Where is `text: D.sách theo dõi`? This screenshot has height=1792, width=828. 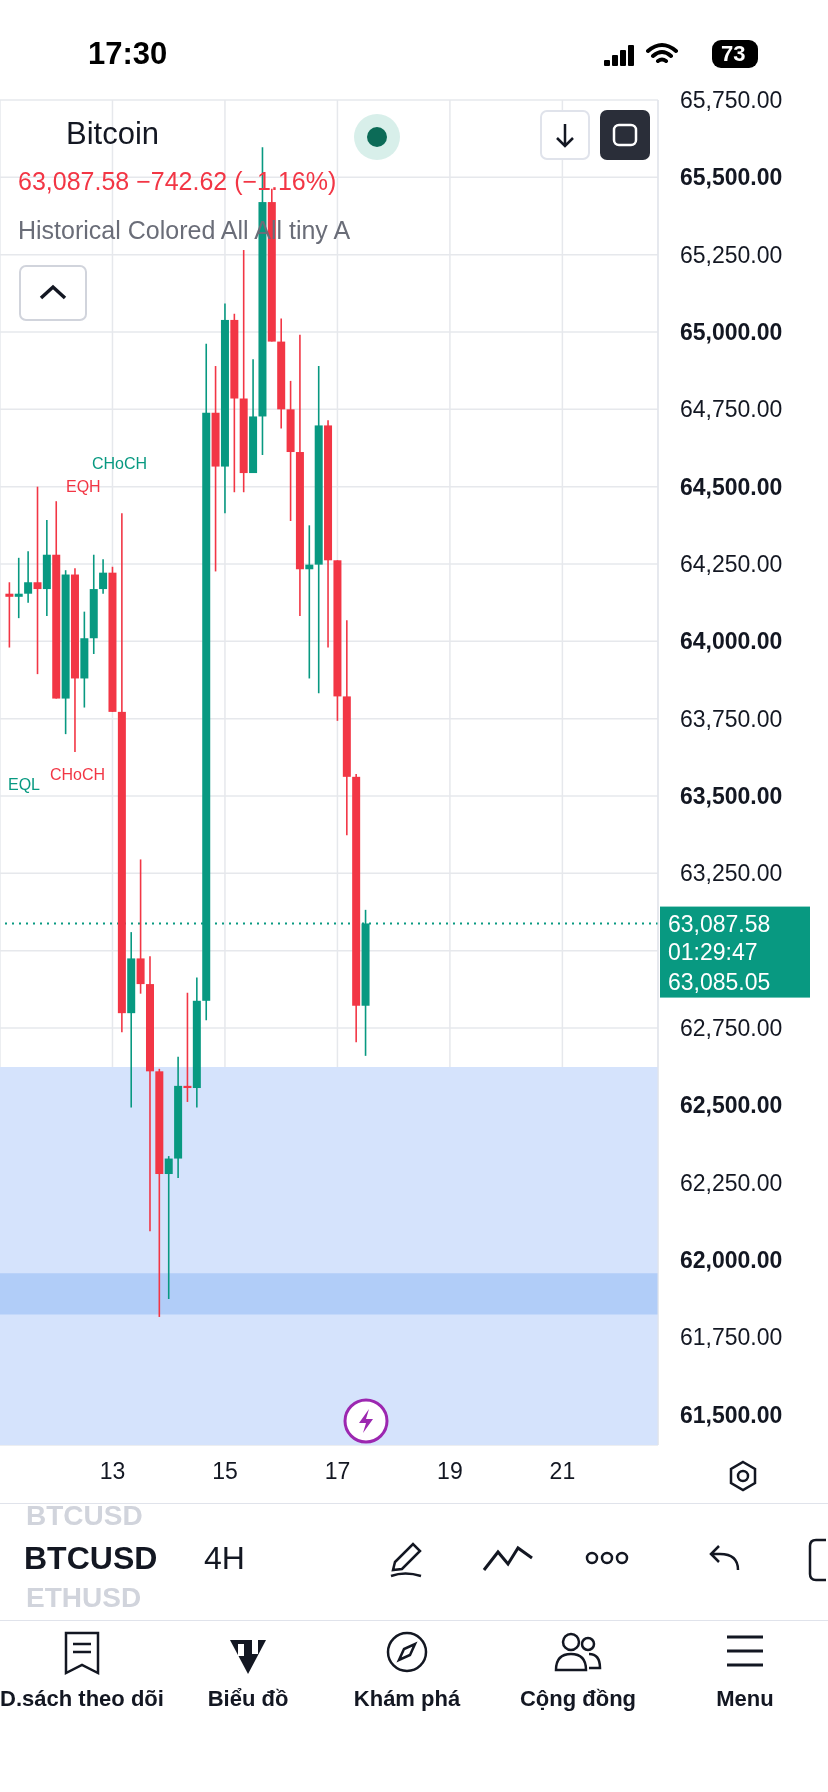 text: D.sách theo dõi is located at coordinates (82, 1699).